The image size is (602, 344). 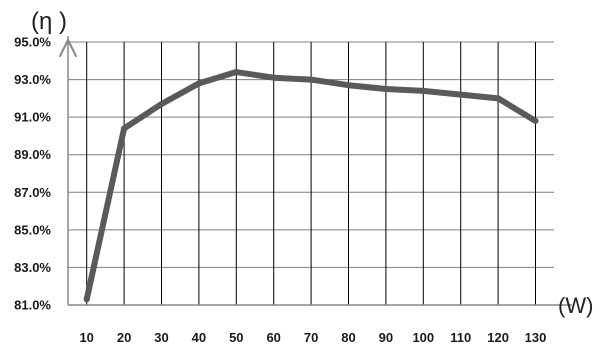 I want to click on y-tick-label: 85.0%, so click(x=32, y=229).